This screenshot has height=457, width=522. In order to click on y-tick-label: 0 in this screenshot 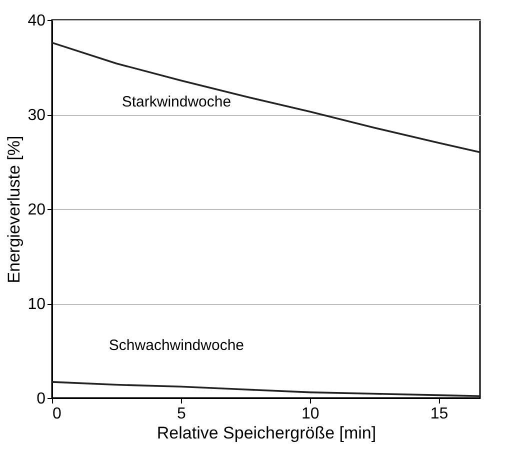, I will do `click(41, 399)`.